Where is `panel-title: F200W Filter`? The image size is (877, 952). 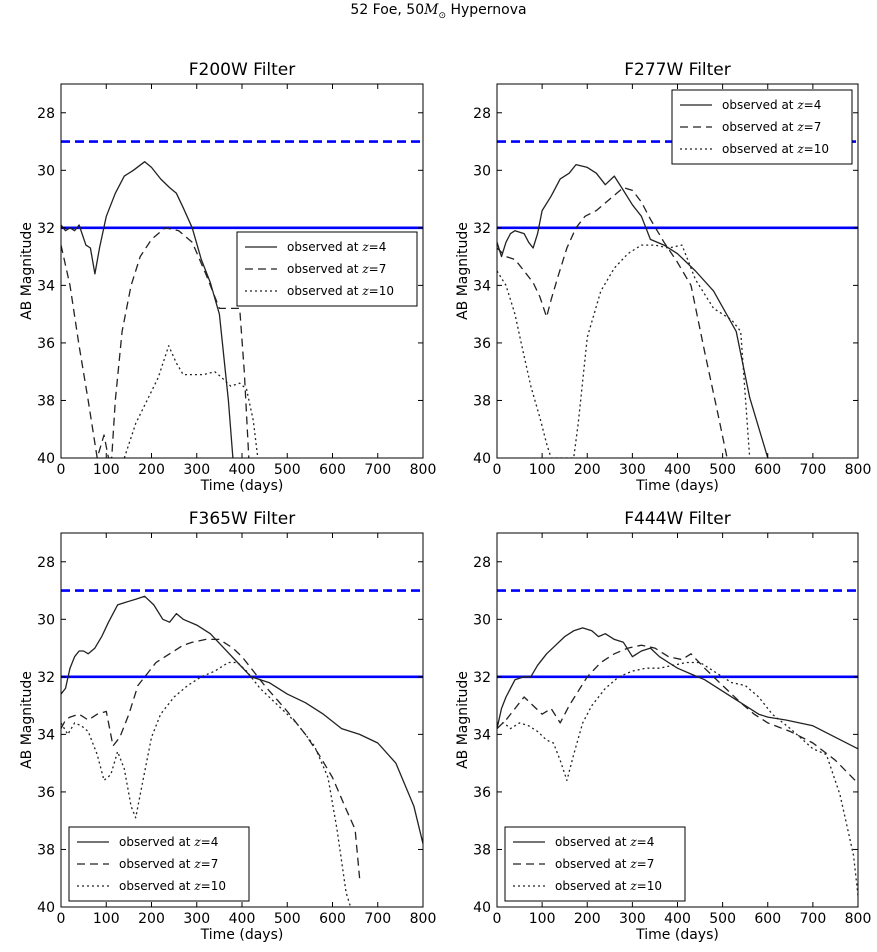 panel-title: F200W Filter is located at coordinates (242, 70).